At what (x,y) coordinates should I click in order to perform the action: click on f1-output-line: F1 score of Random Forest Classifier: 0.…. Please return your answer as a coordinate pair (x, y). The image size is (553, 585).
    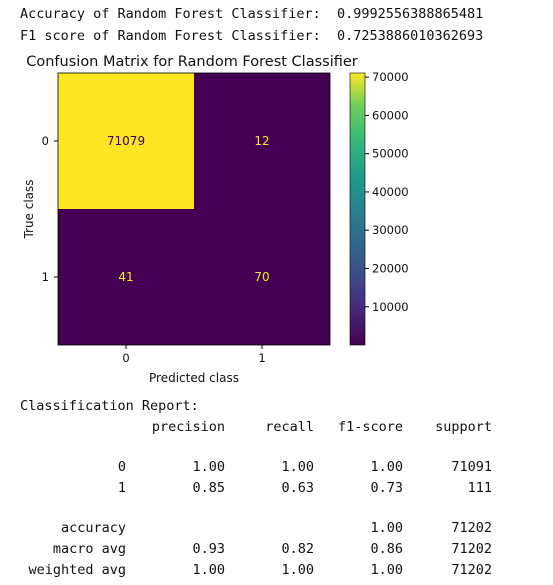
    Looking at the image, I should click on (252, 36).